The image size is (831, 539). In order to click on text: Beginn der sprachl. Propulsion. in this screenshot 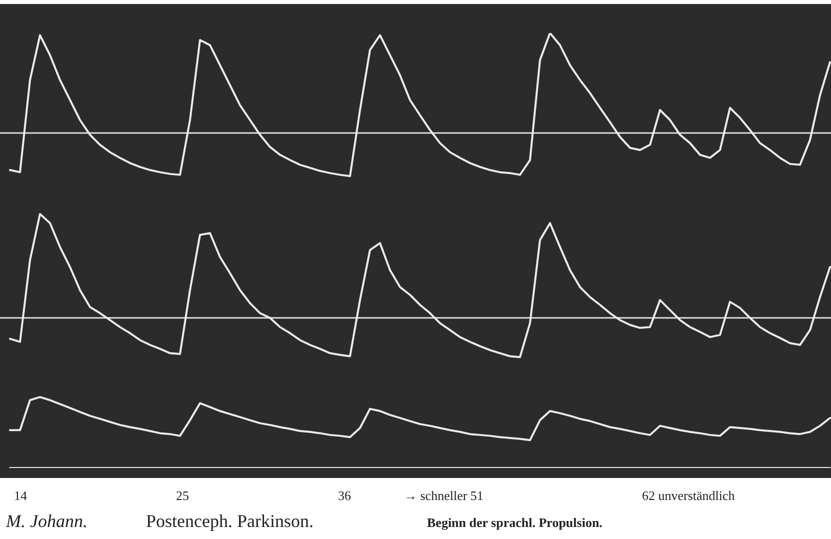, I will do `click(514, 523)`.